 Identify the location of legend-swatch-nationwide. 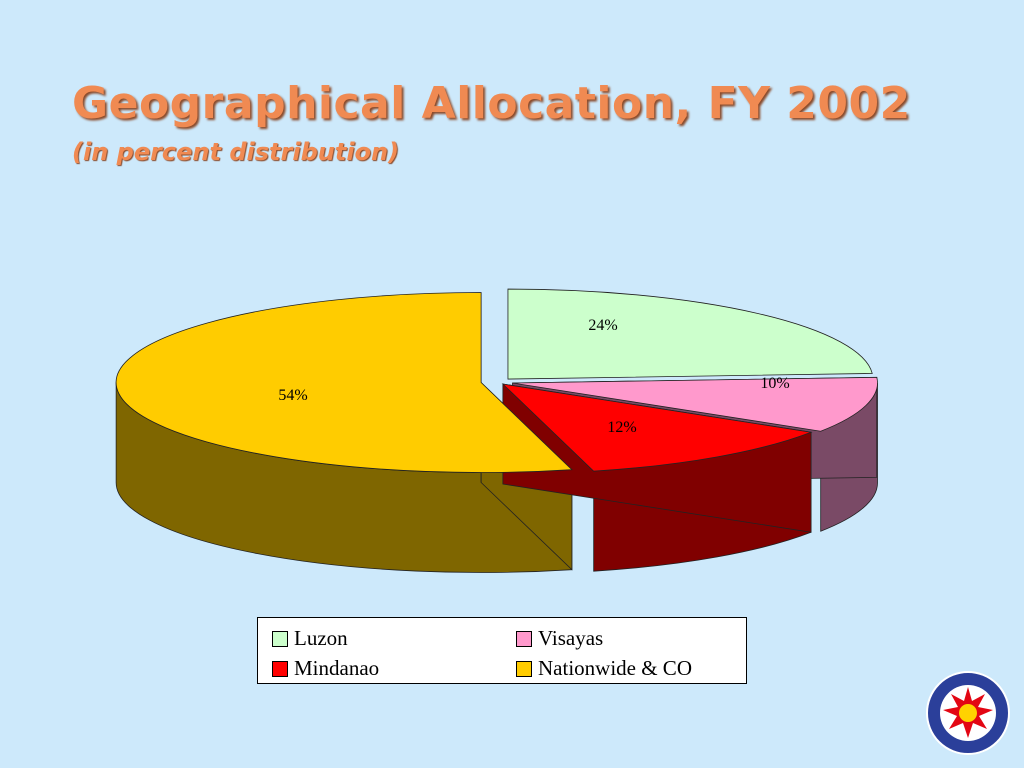
(524, 668).